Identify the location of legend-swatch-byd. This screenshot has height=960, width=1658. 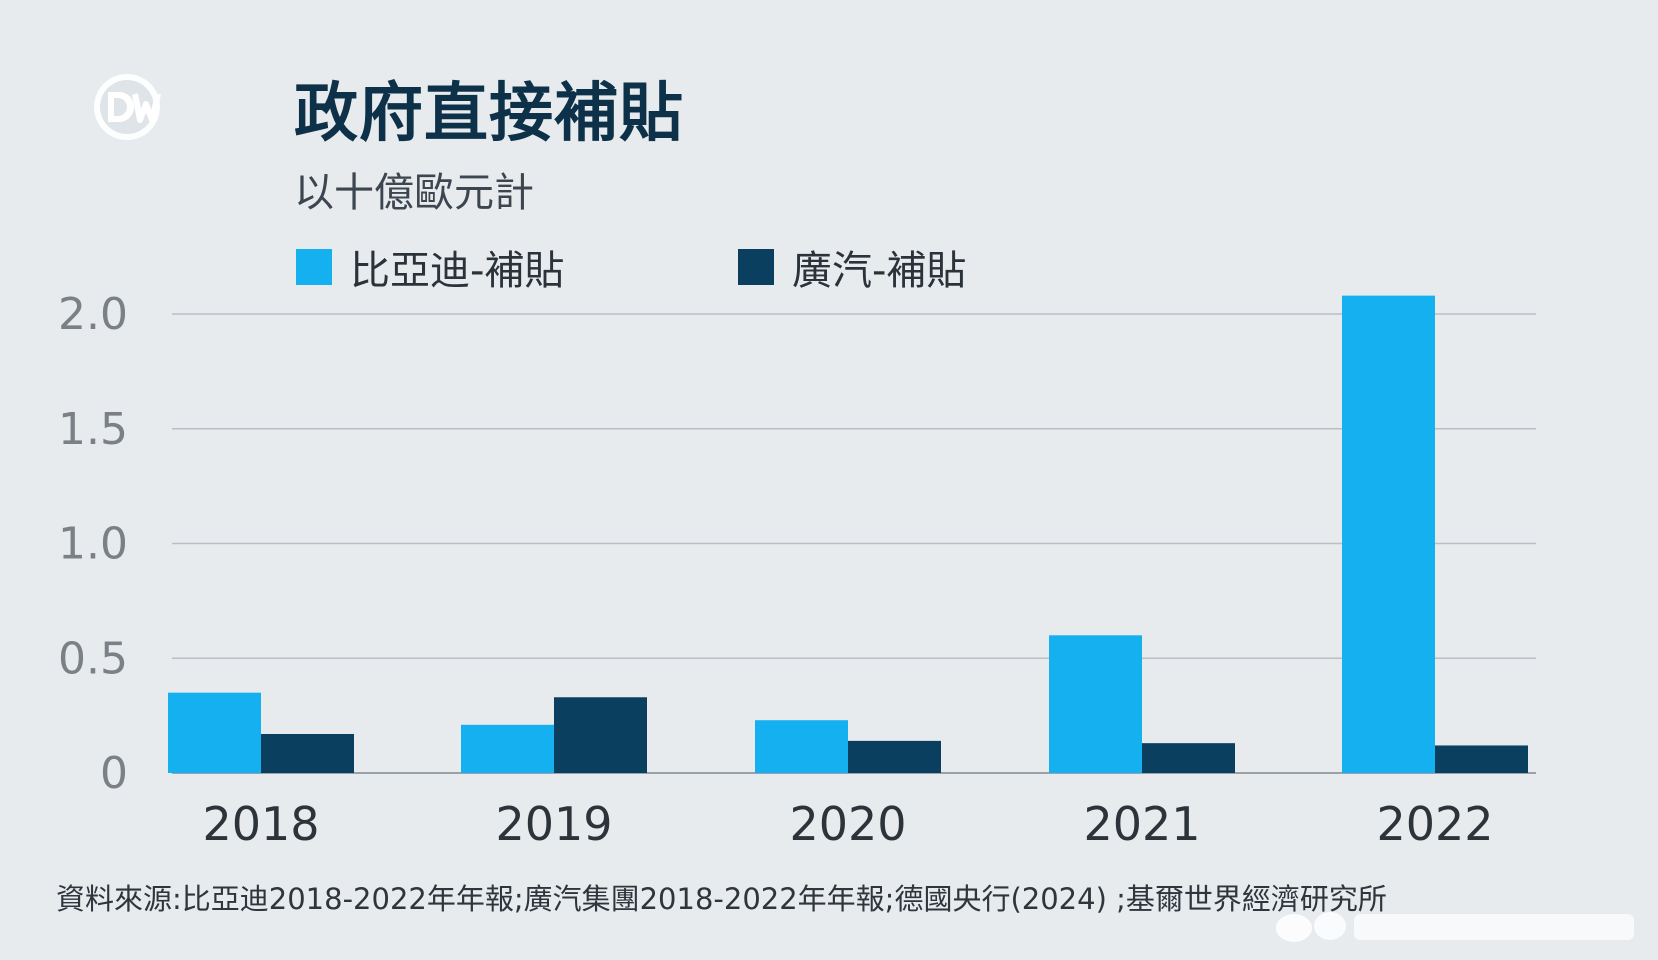
(314, 267).